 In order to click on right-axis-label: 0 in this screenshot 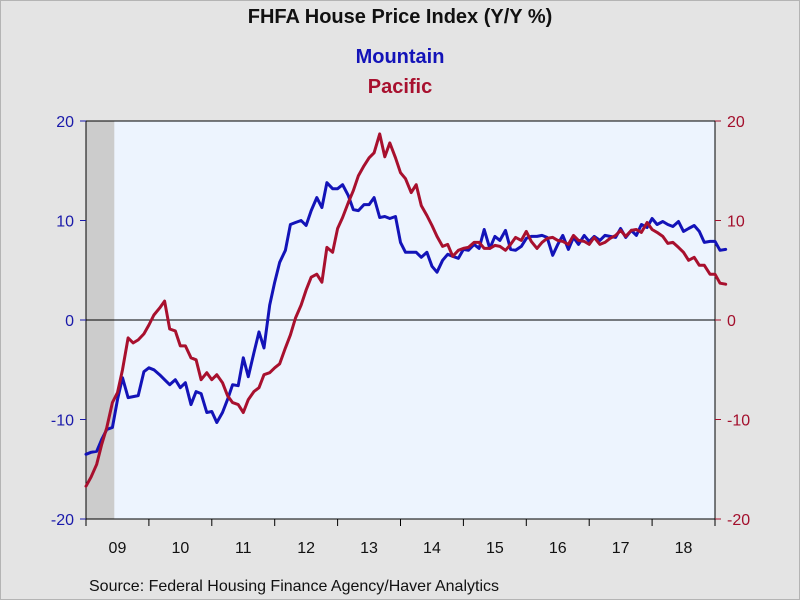, I will do `click(731, 321)`.